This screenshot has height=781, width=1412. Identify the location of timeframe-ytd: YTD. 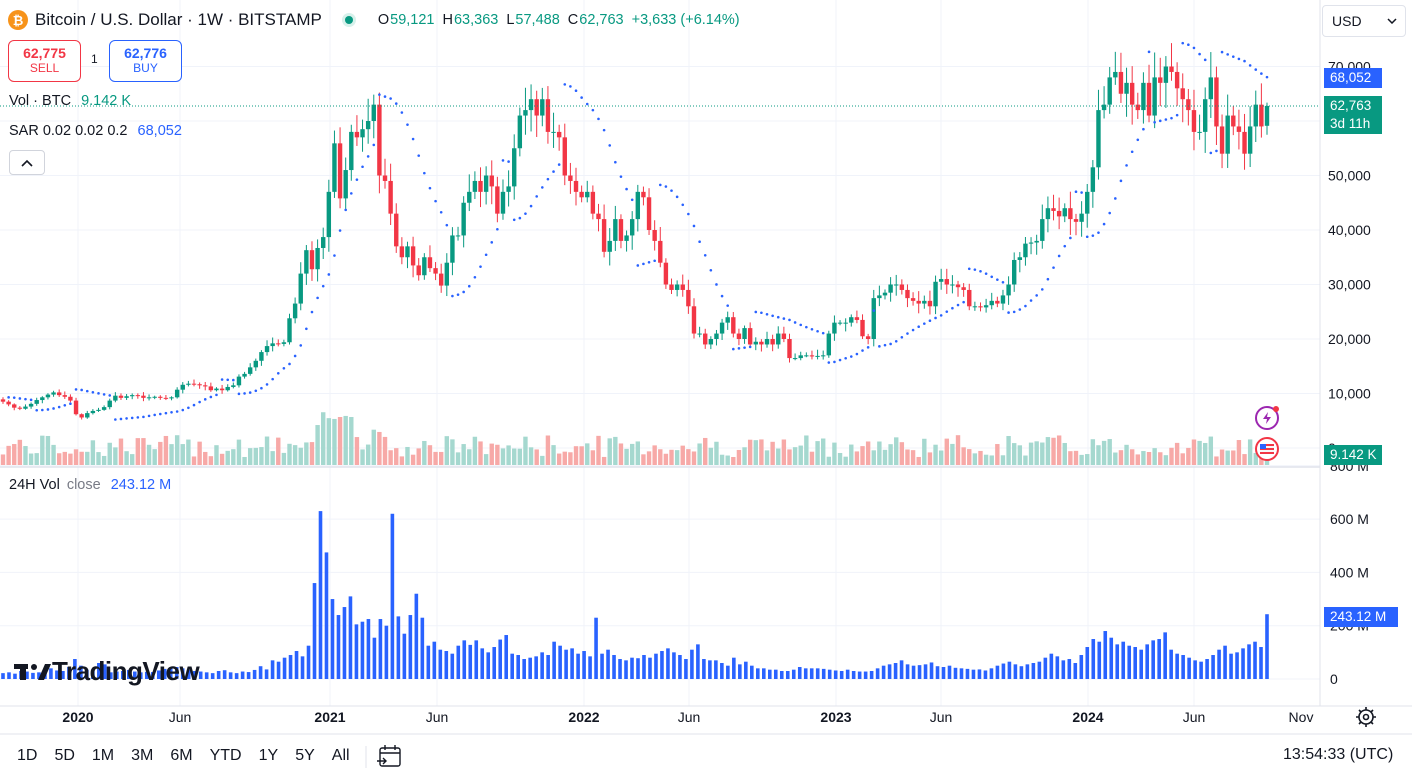
(225, 755).